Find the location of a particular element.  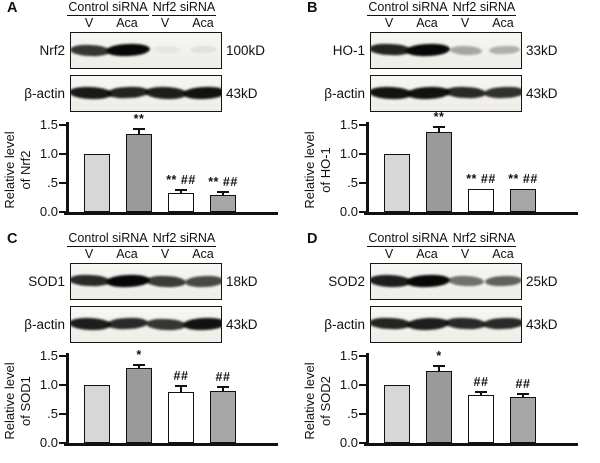

blot-label-sod2: SOD2 is located at coordinates (346, 281).